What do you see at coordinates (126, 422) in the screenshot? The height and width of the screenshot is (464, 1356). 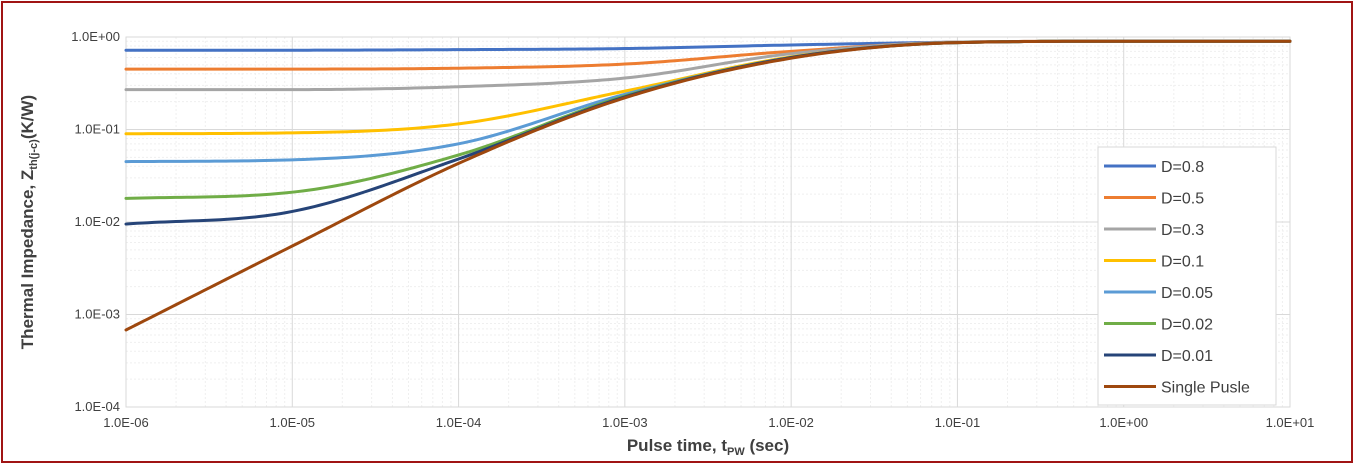 I see `x-tick-label: 1.0E-06` at bounding box center [126, 422].